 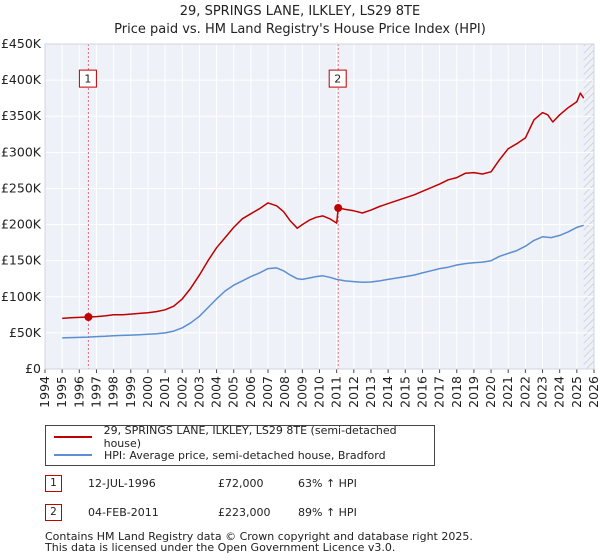 I want to click on x-tick-label: 2019, so click(x=473, y=392).